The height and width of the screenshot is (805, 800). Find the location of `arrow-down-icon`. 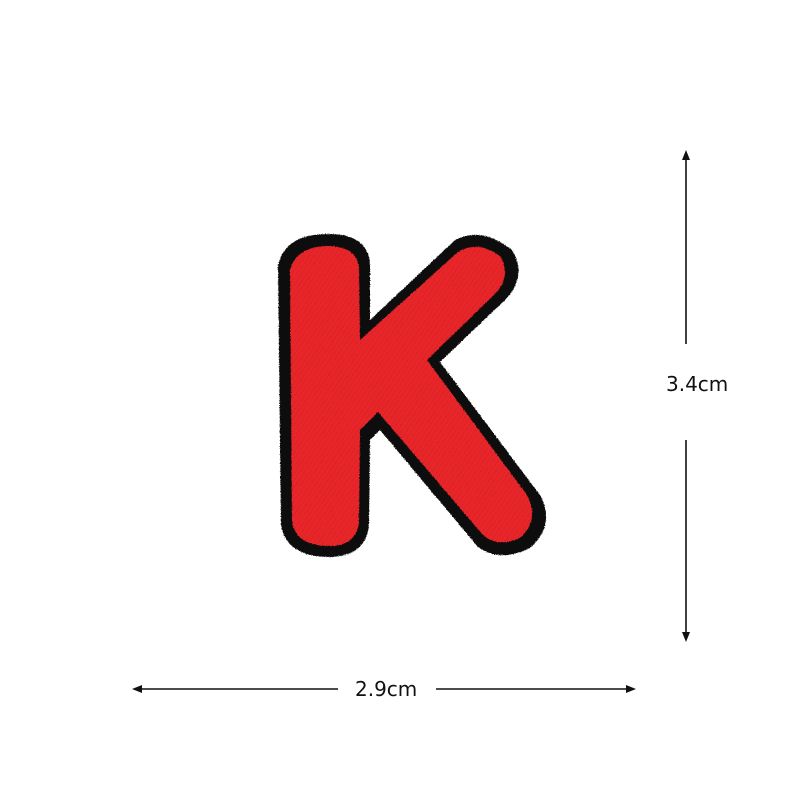

arrow-down-icon is located at coordinates (686, 637).